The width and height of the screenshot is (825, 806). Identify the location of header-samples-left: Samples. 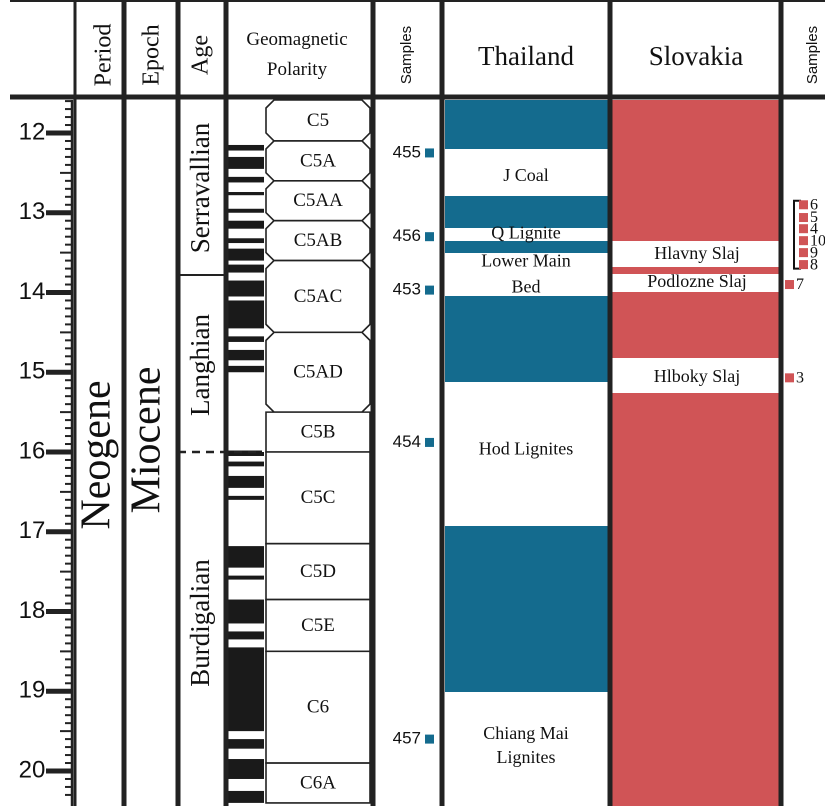
(406, 55).